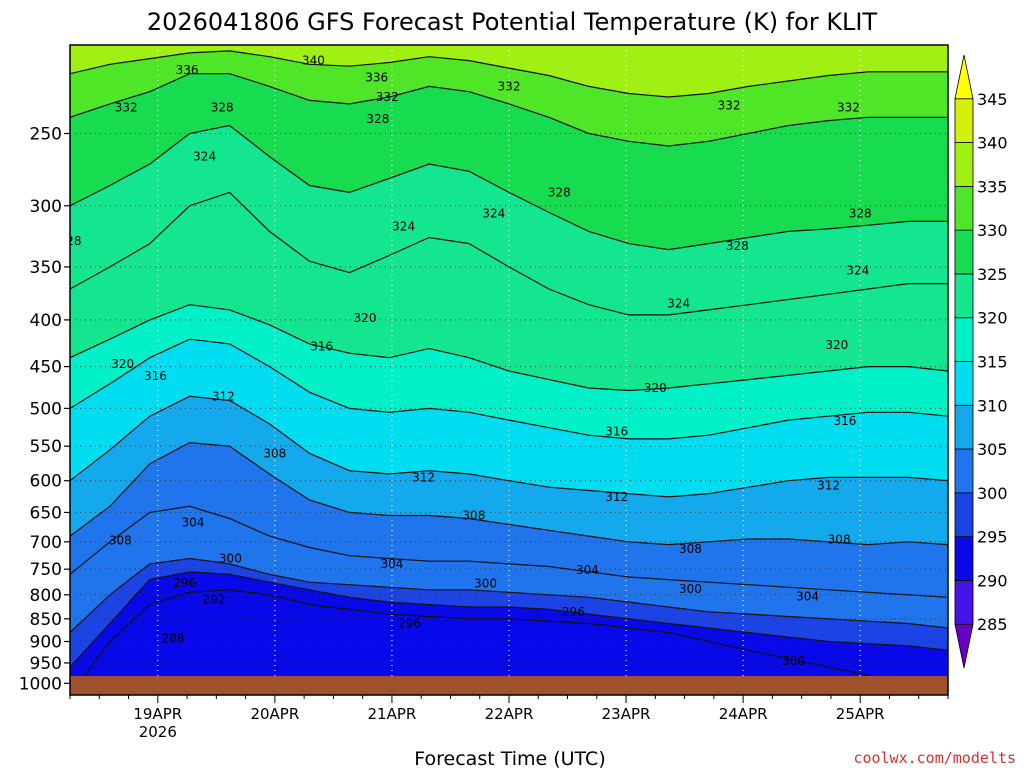 The image size is (1024, 768). What do you see at coordinates (157, 714) in the screenshot?
I see `x-tick-label-19APR: 19APR` at bounding box center [157, 714].